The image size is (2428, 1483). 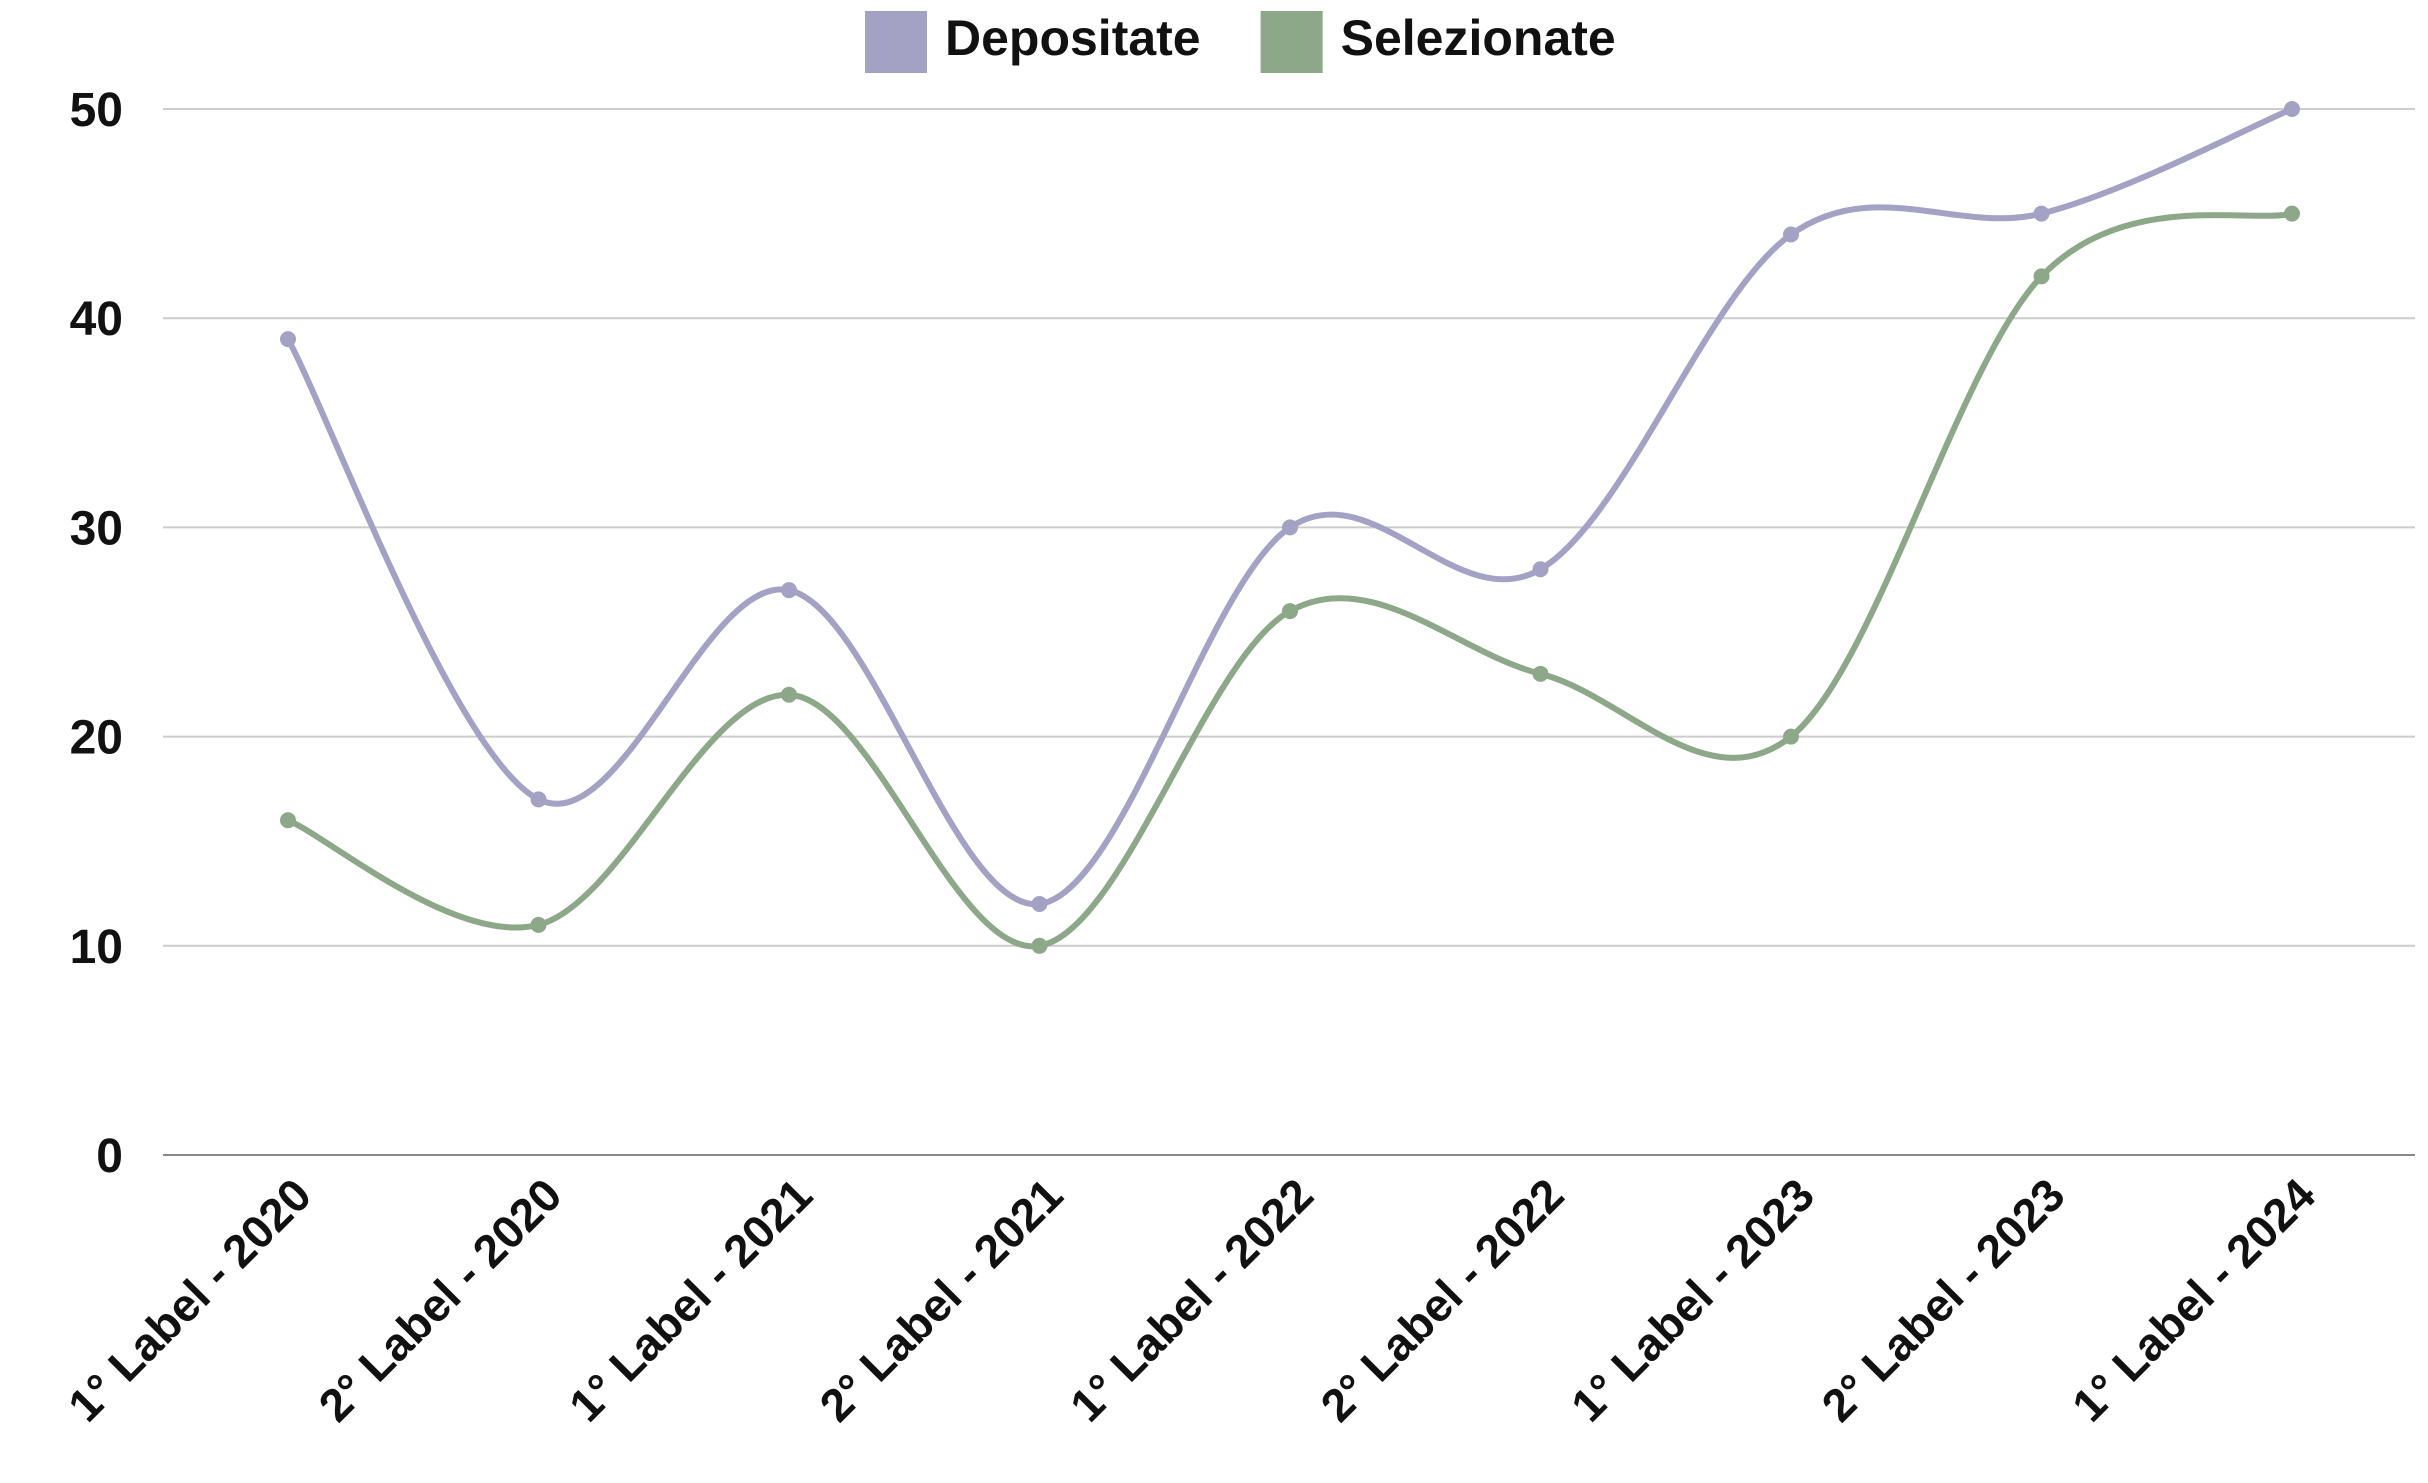 What do you see at coordinates (96, 738) in the screenshot?
I see `y-tick-label: 20` at bounding box center [96, 738].